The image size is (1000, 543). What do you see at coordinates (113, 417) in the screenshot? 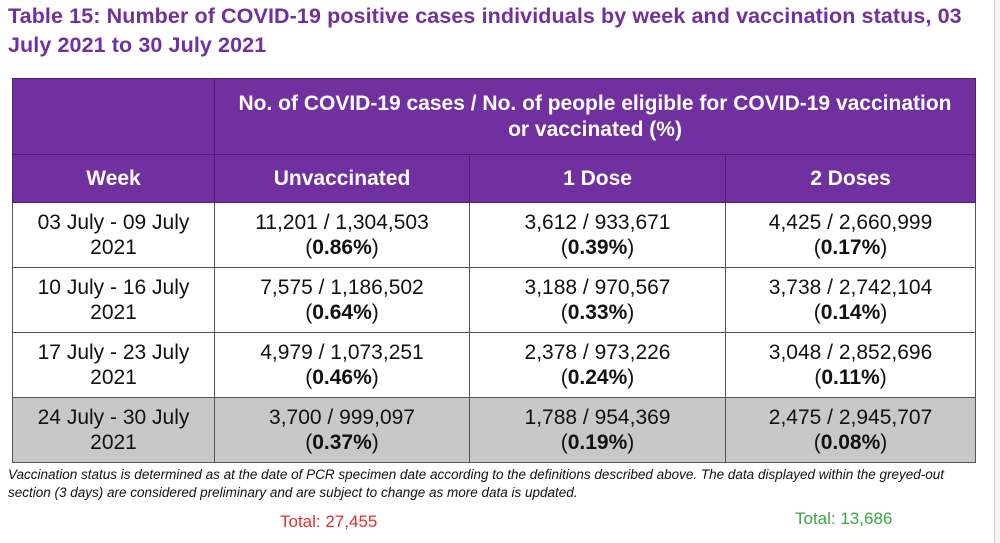
I see `week-range: 24 July - 30 July` at bounding box center [113, 417].